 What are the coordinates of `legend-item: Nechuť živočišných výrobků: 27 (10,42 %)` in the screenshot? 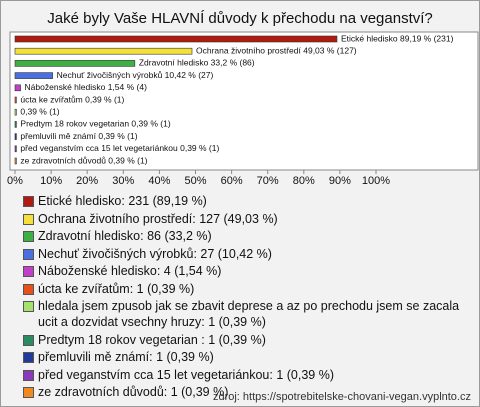 It's located at (246, 254).